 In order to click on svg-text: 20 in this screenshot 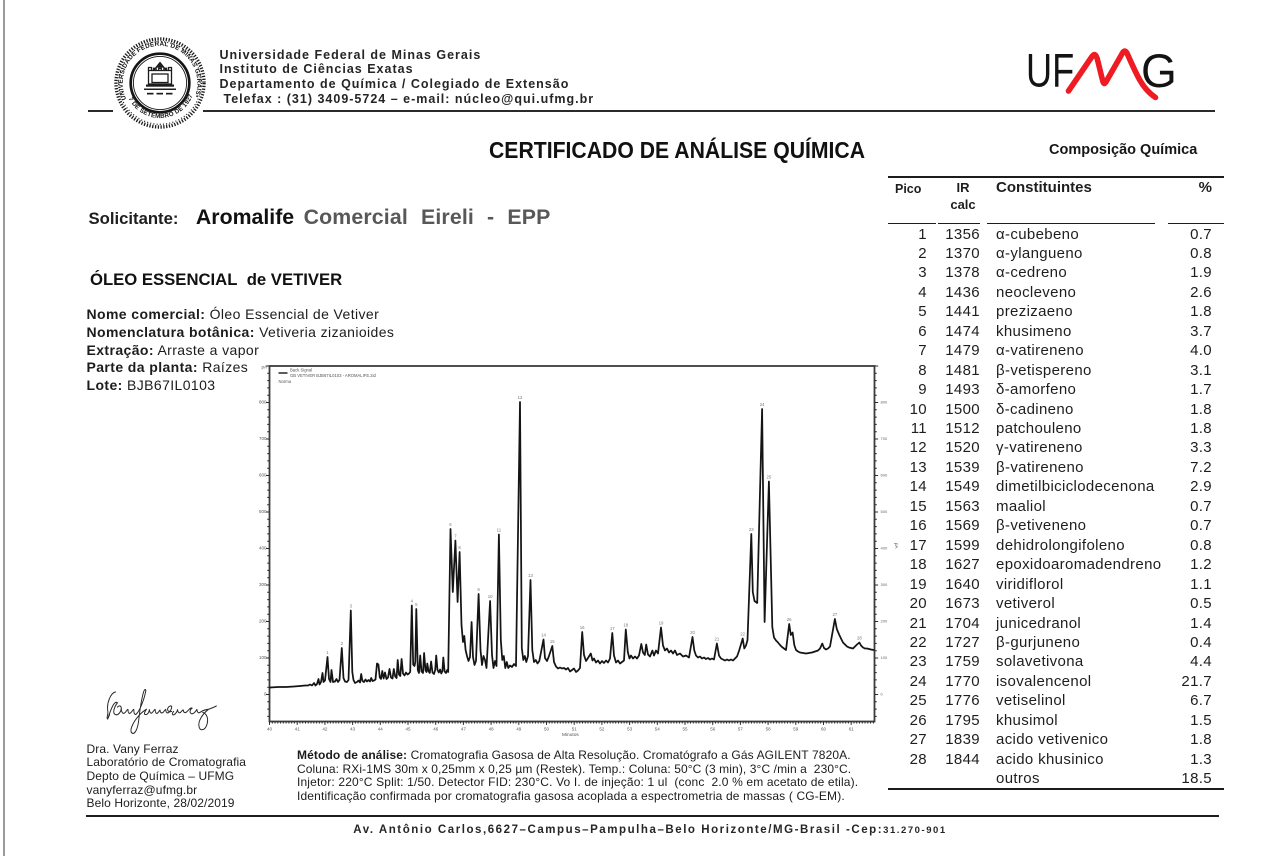, I will do `click(692, 632)`.